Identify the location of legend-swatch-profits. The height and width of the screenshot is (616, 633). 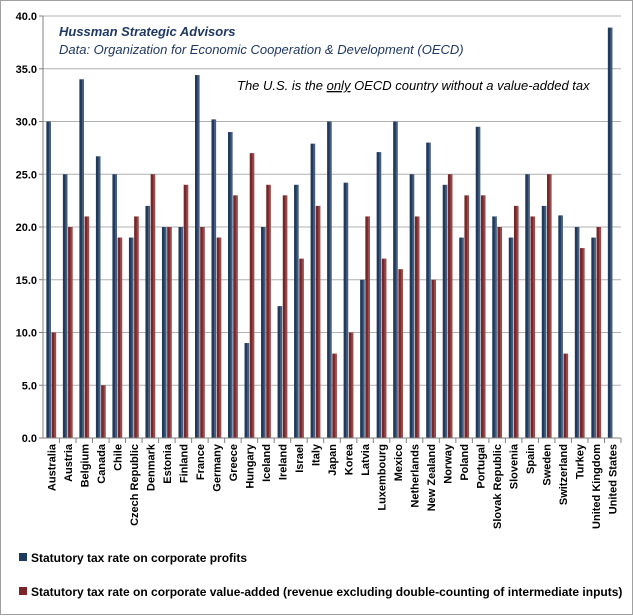
(23, 557).